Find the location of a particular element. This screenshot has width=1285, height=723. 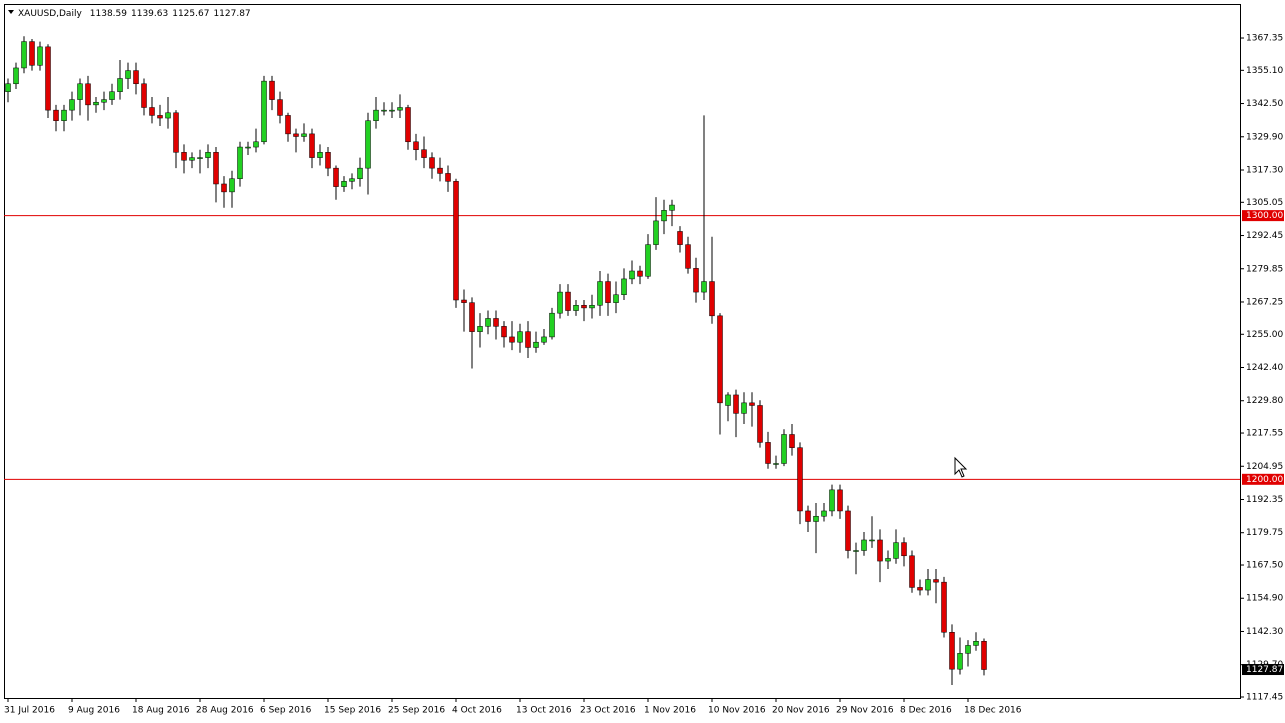

x-tick-label: 25 Sep 2016 is located at coordinates (416, 711).